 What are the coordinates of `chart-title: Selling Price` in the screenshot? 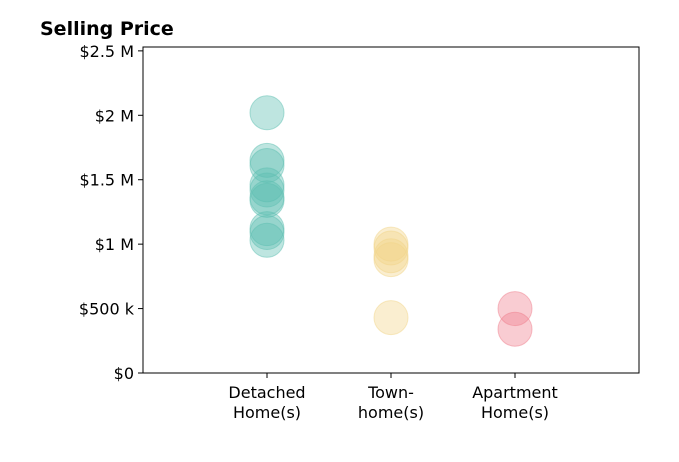 It's located at (107, 29).